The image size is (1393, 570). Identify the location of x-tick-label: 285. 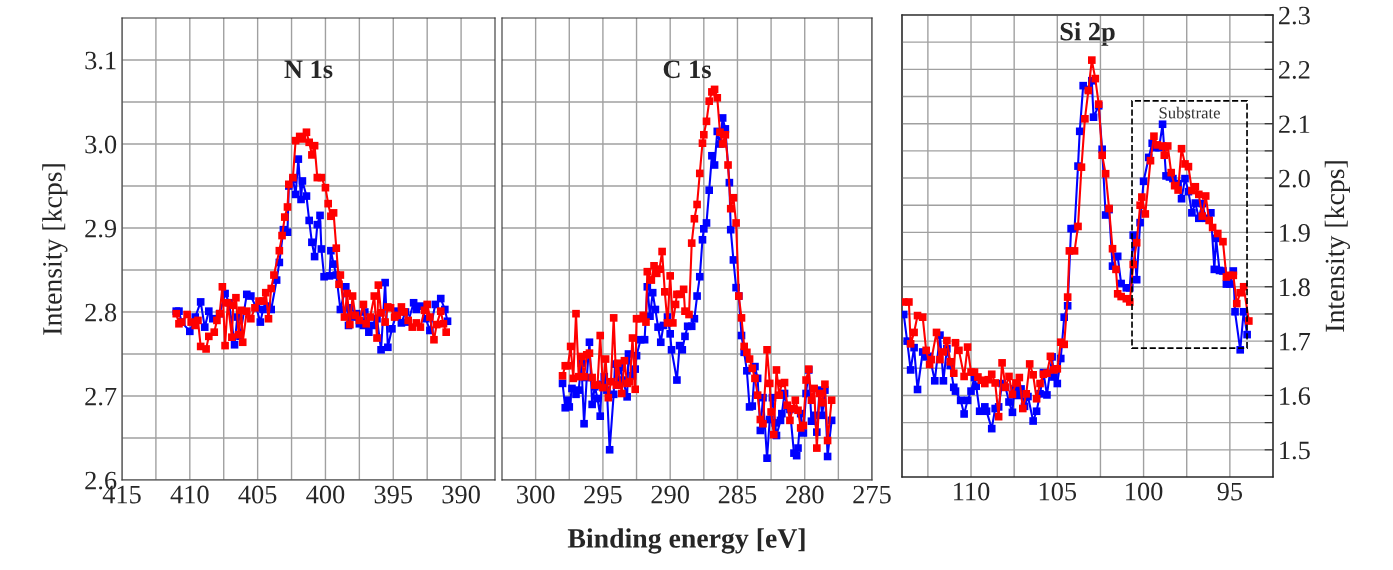
(737, 494).